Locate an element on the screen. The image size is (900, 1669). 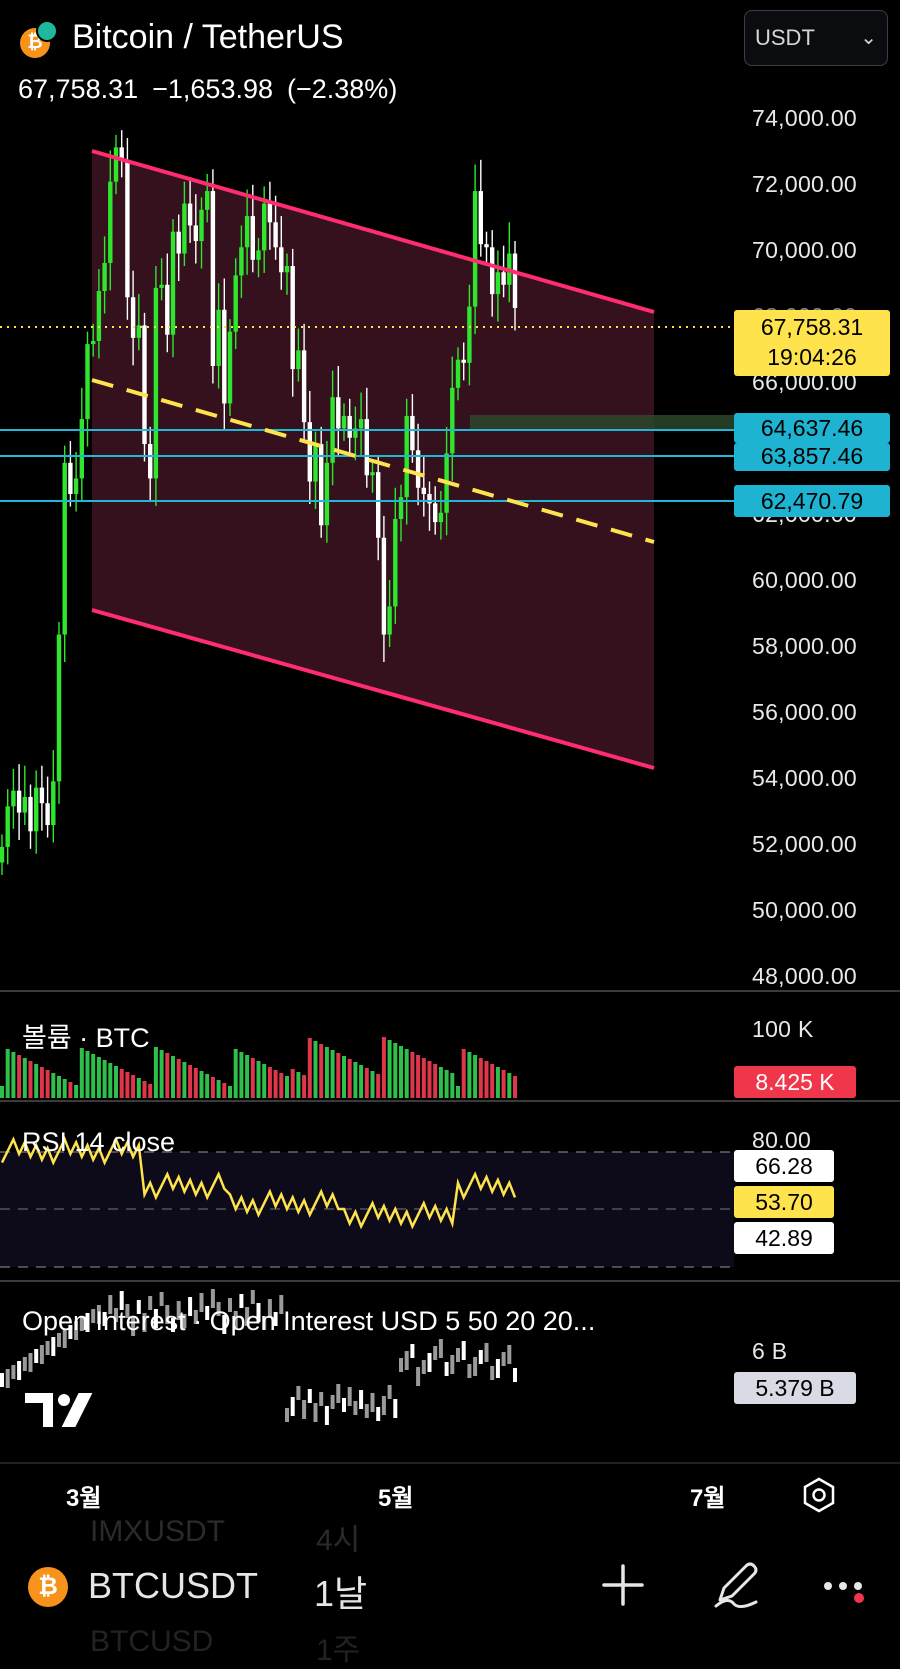
rsi-line is located at coordinates (258, 1183).